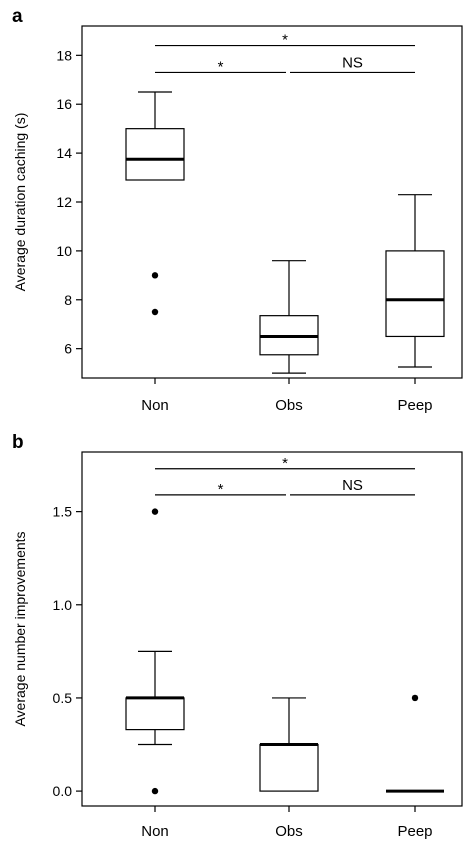 The height and width of the screenshot is (842, 474). What do you see at coordinates (20, 628) in the screenshot?
I see `y-axis-title: Average number improvements` at bounding box center [20, 628].